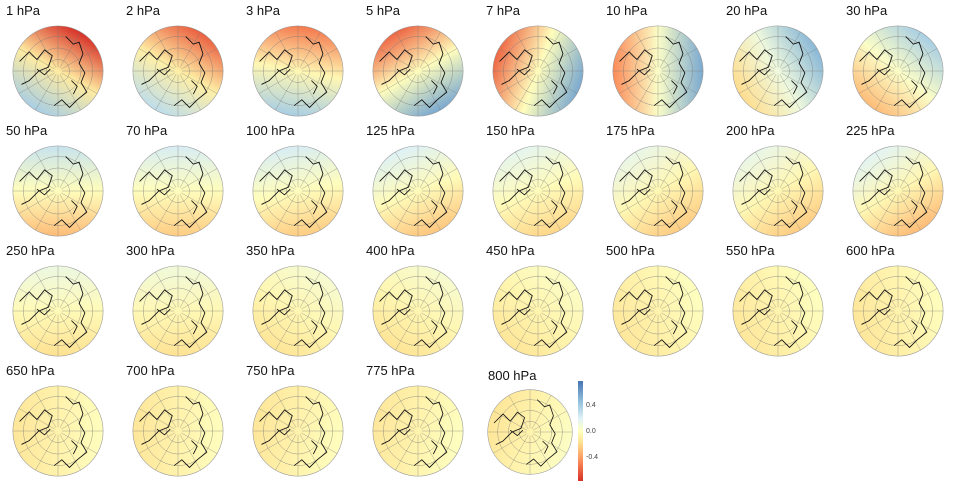 Image resolution: width=956 pixels, height=488 pixels. Describe the element at coordinates (180, 420) in the screenshot. I see `map-panel: 700 hPa` at that location.